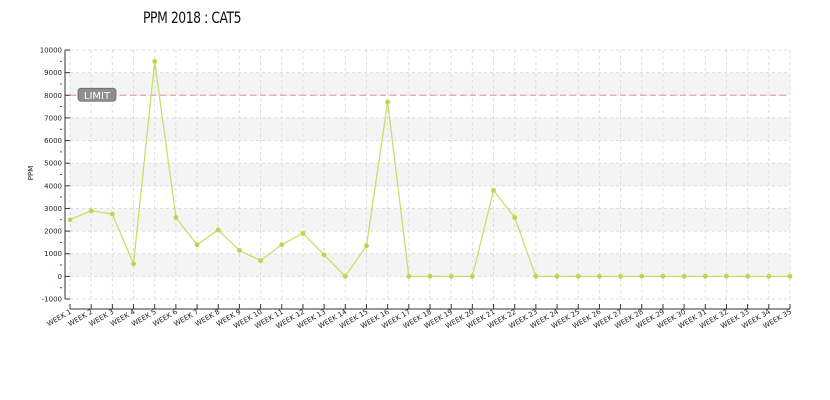  I want to click on y-tick-label: 3000, so click(53, 209).